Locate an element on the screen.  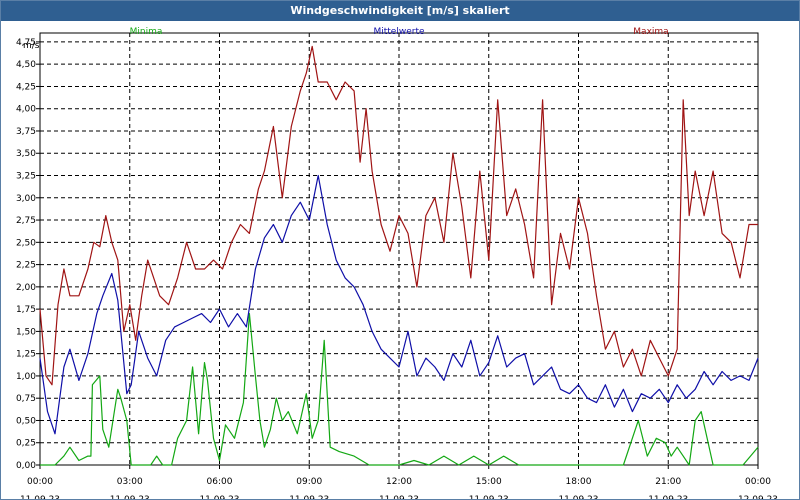
y-axis-unit-label: m/s is located at coordinates (31, 46).